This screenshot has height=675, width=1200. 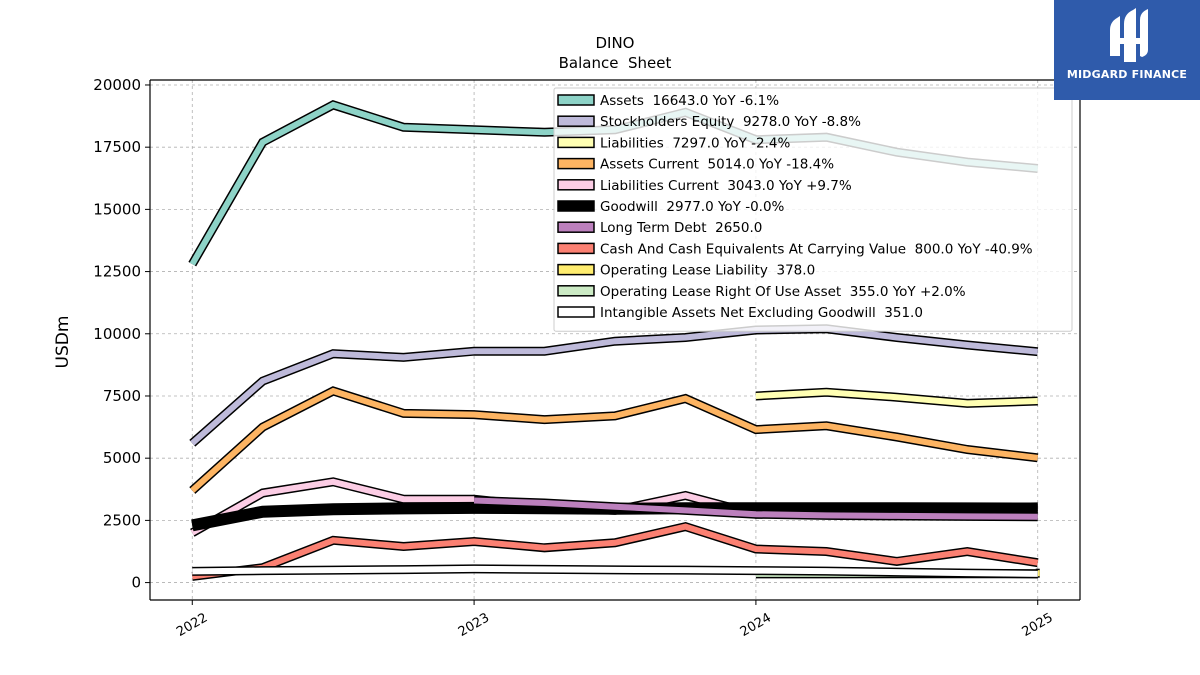 What do you see at coordinates (707, 271) in the screenshot?
I see `legend-label-8: Operating Lease Liability 378.0` at bounding box center [707, 271].